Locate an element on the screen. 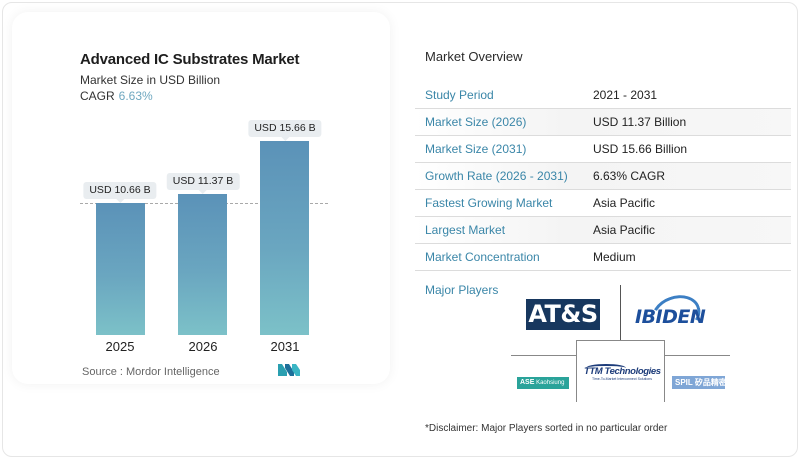 This screenshot has width=800, height=459. ibiden-logo: IBIDEN is located at coordinates (673, 315).